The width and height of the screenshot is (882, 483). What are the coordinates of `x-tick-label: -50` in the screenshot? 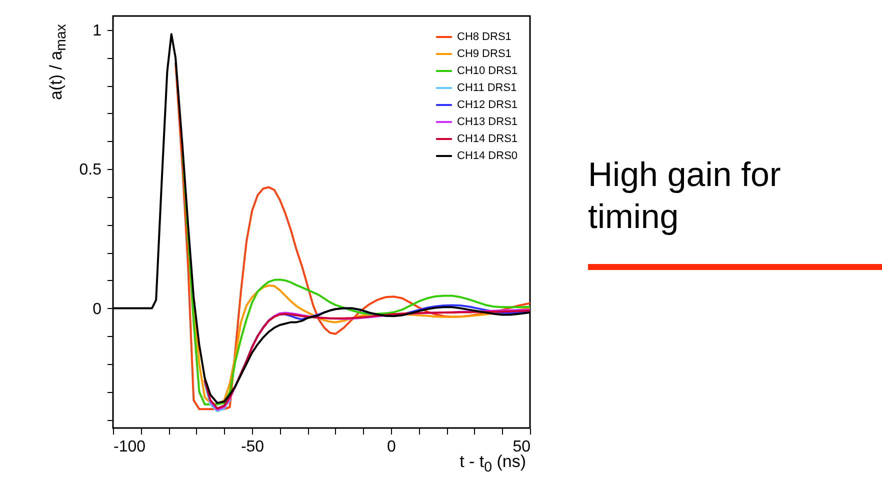 It's located at (252, 447).